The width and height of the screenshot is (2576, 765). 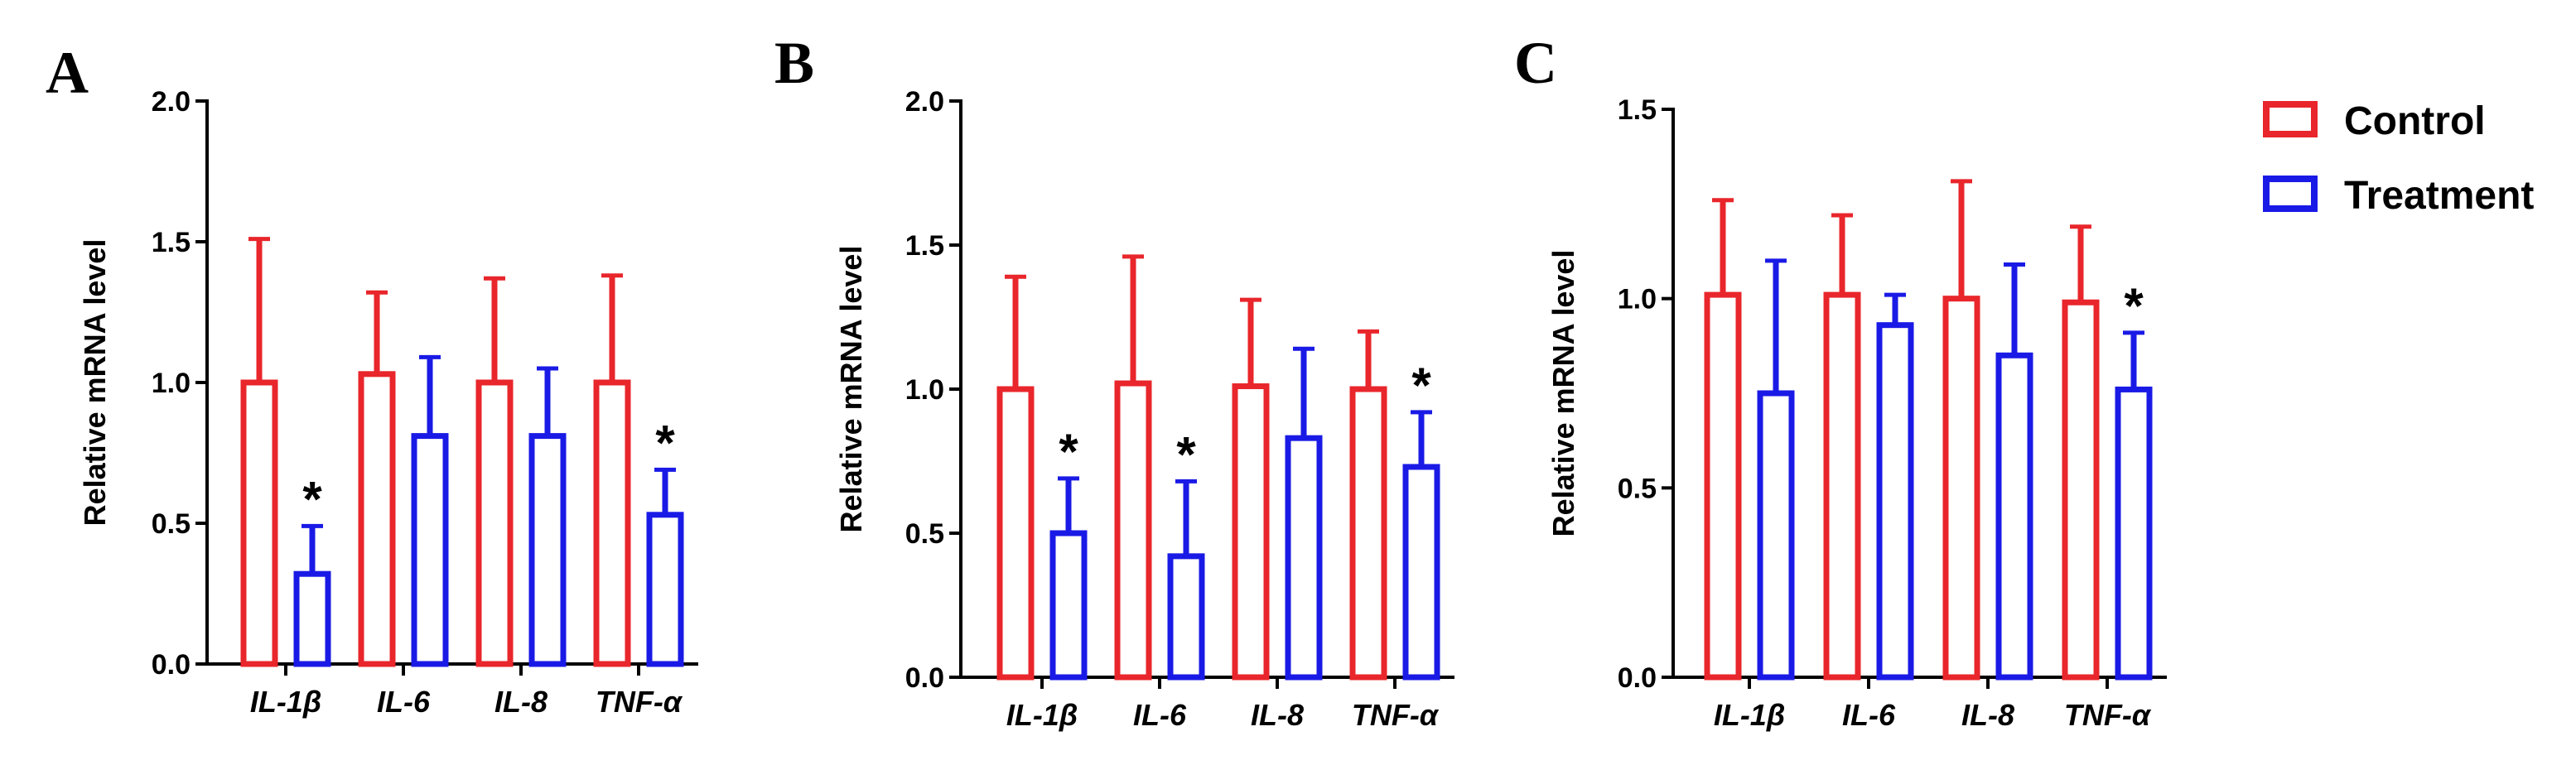 I want to click on panel-letter: C, so click(x=1535, y=63).